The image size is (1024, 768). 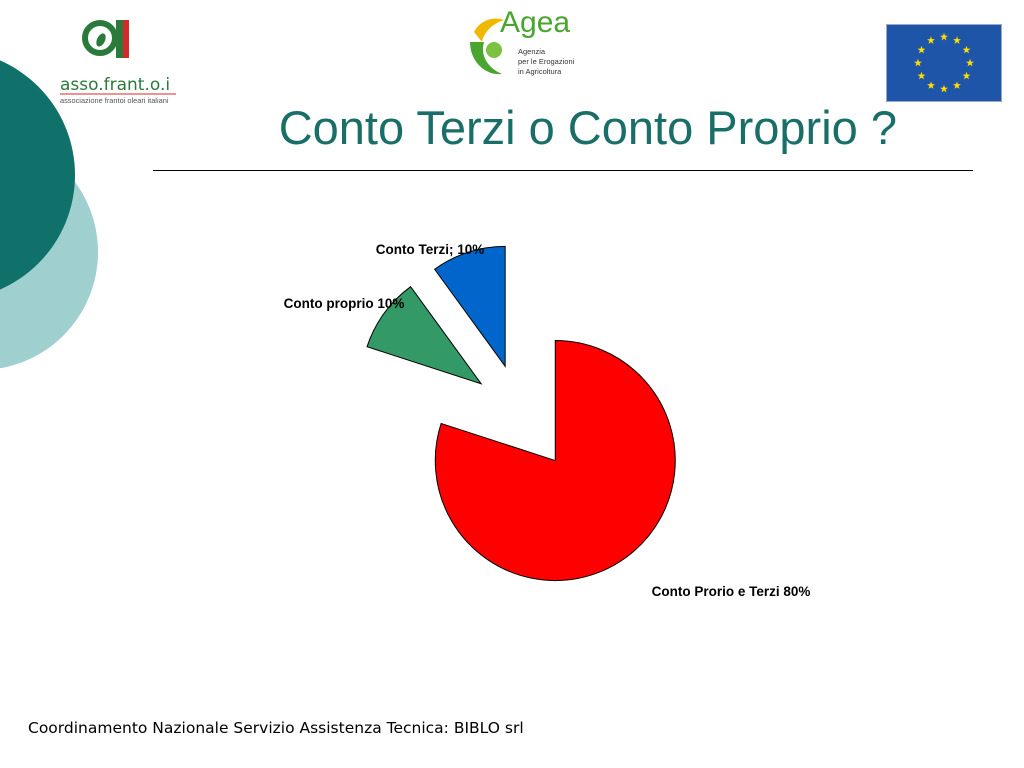 What do you see at coordinates (535, 22) in the screenshot?
I see `agea-name: Agea` at bounding box center [535, 22].